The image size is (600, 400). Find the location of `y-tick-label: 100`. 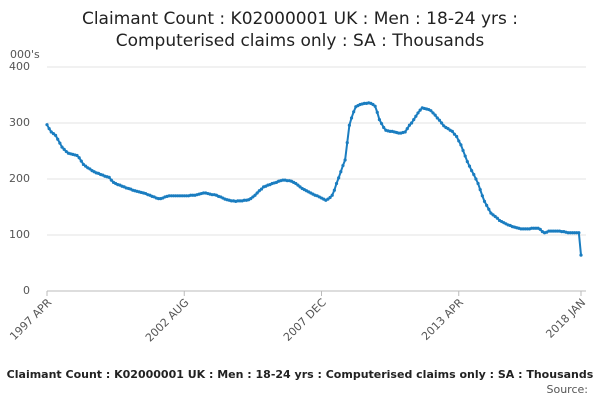

y-tick-label: 100 is located at coordinates (19, 234).